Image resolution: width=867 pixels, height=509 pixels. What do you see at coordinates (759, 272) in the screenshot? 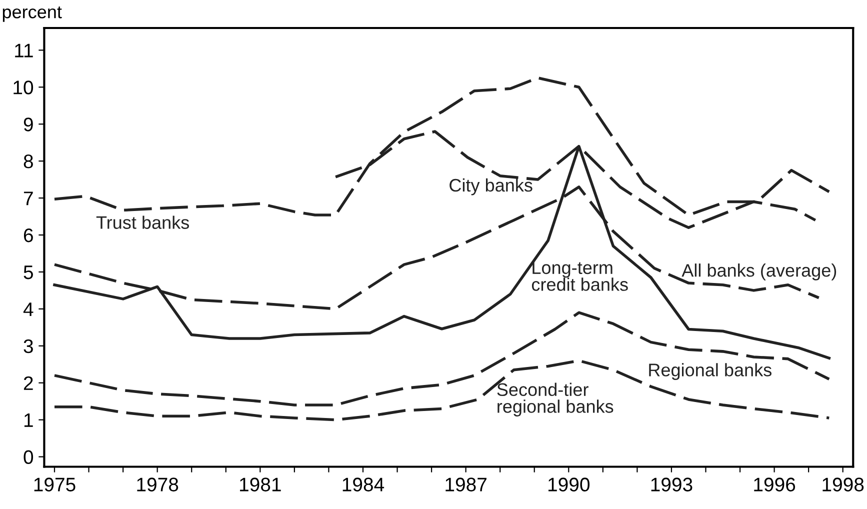
I see `series-label: All banks (average)` at bounding box center [759, 272].